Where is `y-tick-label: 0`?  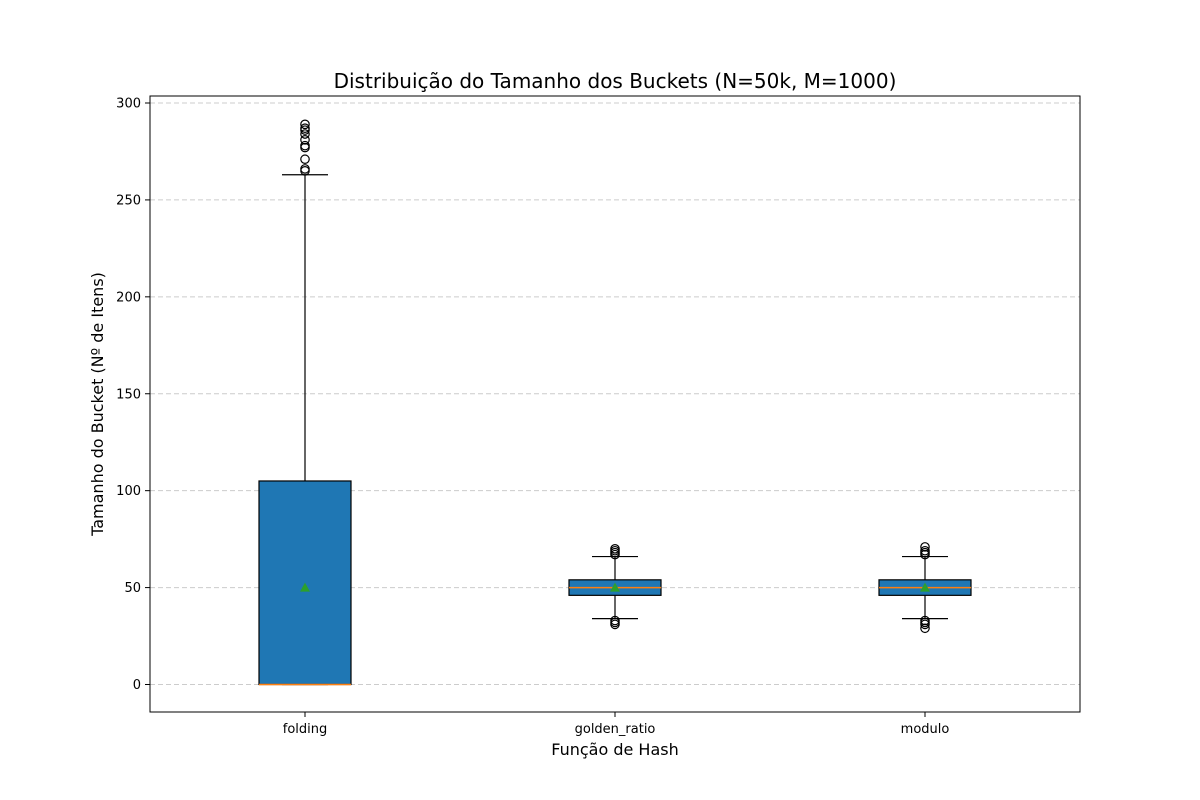 y-tick-label: 0 is located at coordinates (137, 685).